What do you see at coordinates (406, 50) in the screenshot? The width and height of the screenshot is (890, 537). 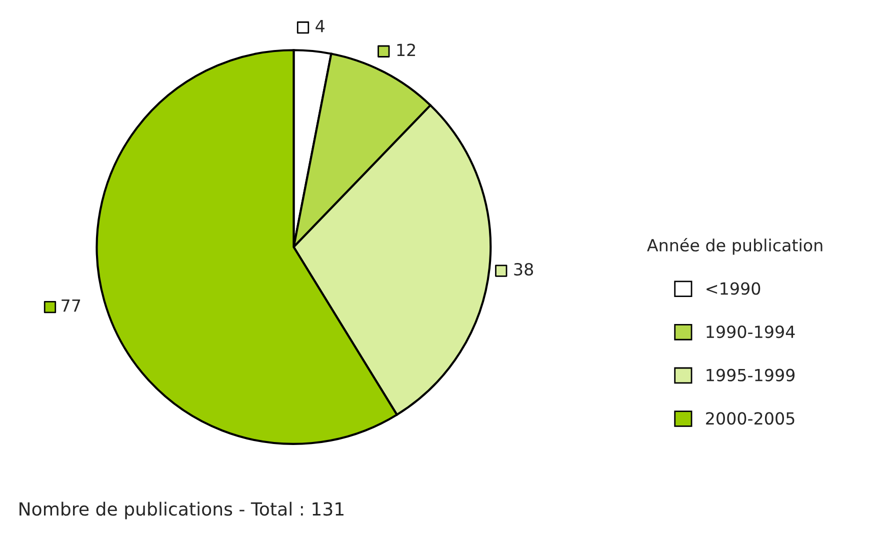 I see `data-label: 12` at bounding box center [406, 50].